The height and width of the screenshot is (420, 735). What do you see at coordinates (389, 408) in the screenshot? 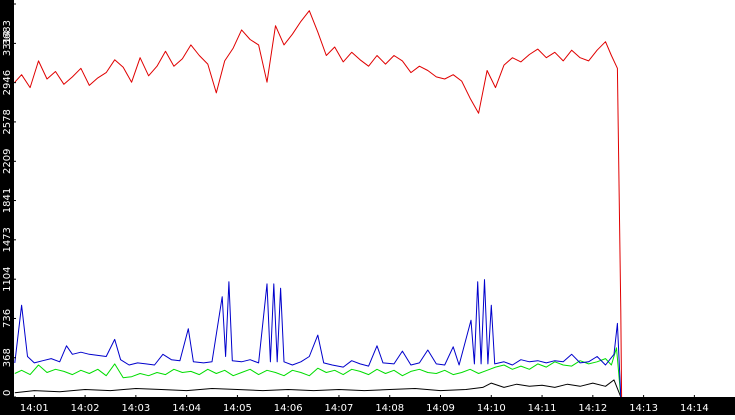
I see `x-tick-label: 14:08` at bounding box center [389, 408].